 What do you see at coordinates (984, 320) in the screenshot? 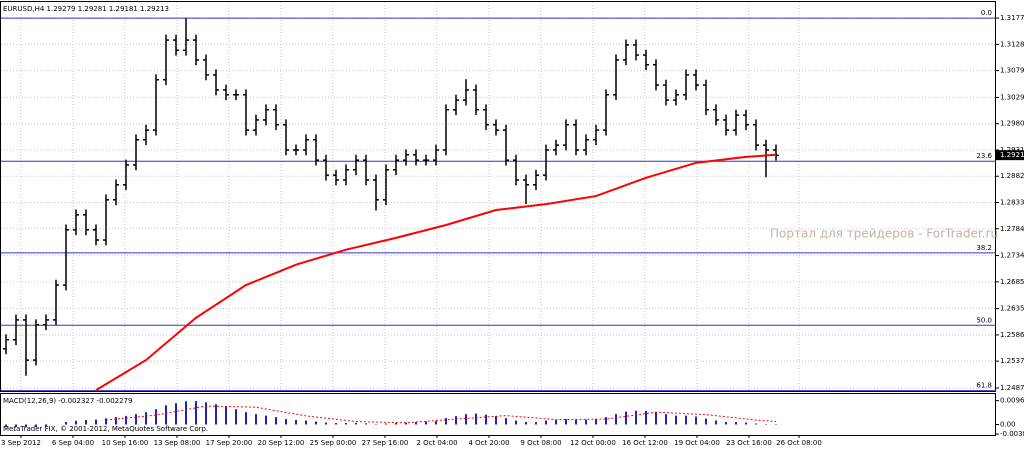
I see `fib-label: 50.0` at bounding box center [984, 320].